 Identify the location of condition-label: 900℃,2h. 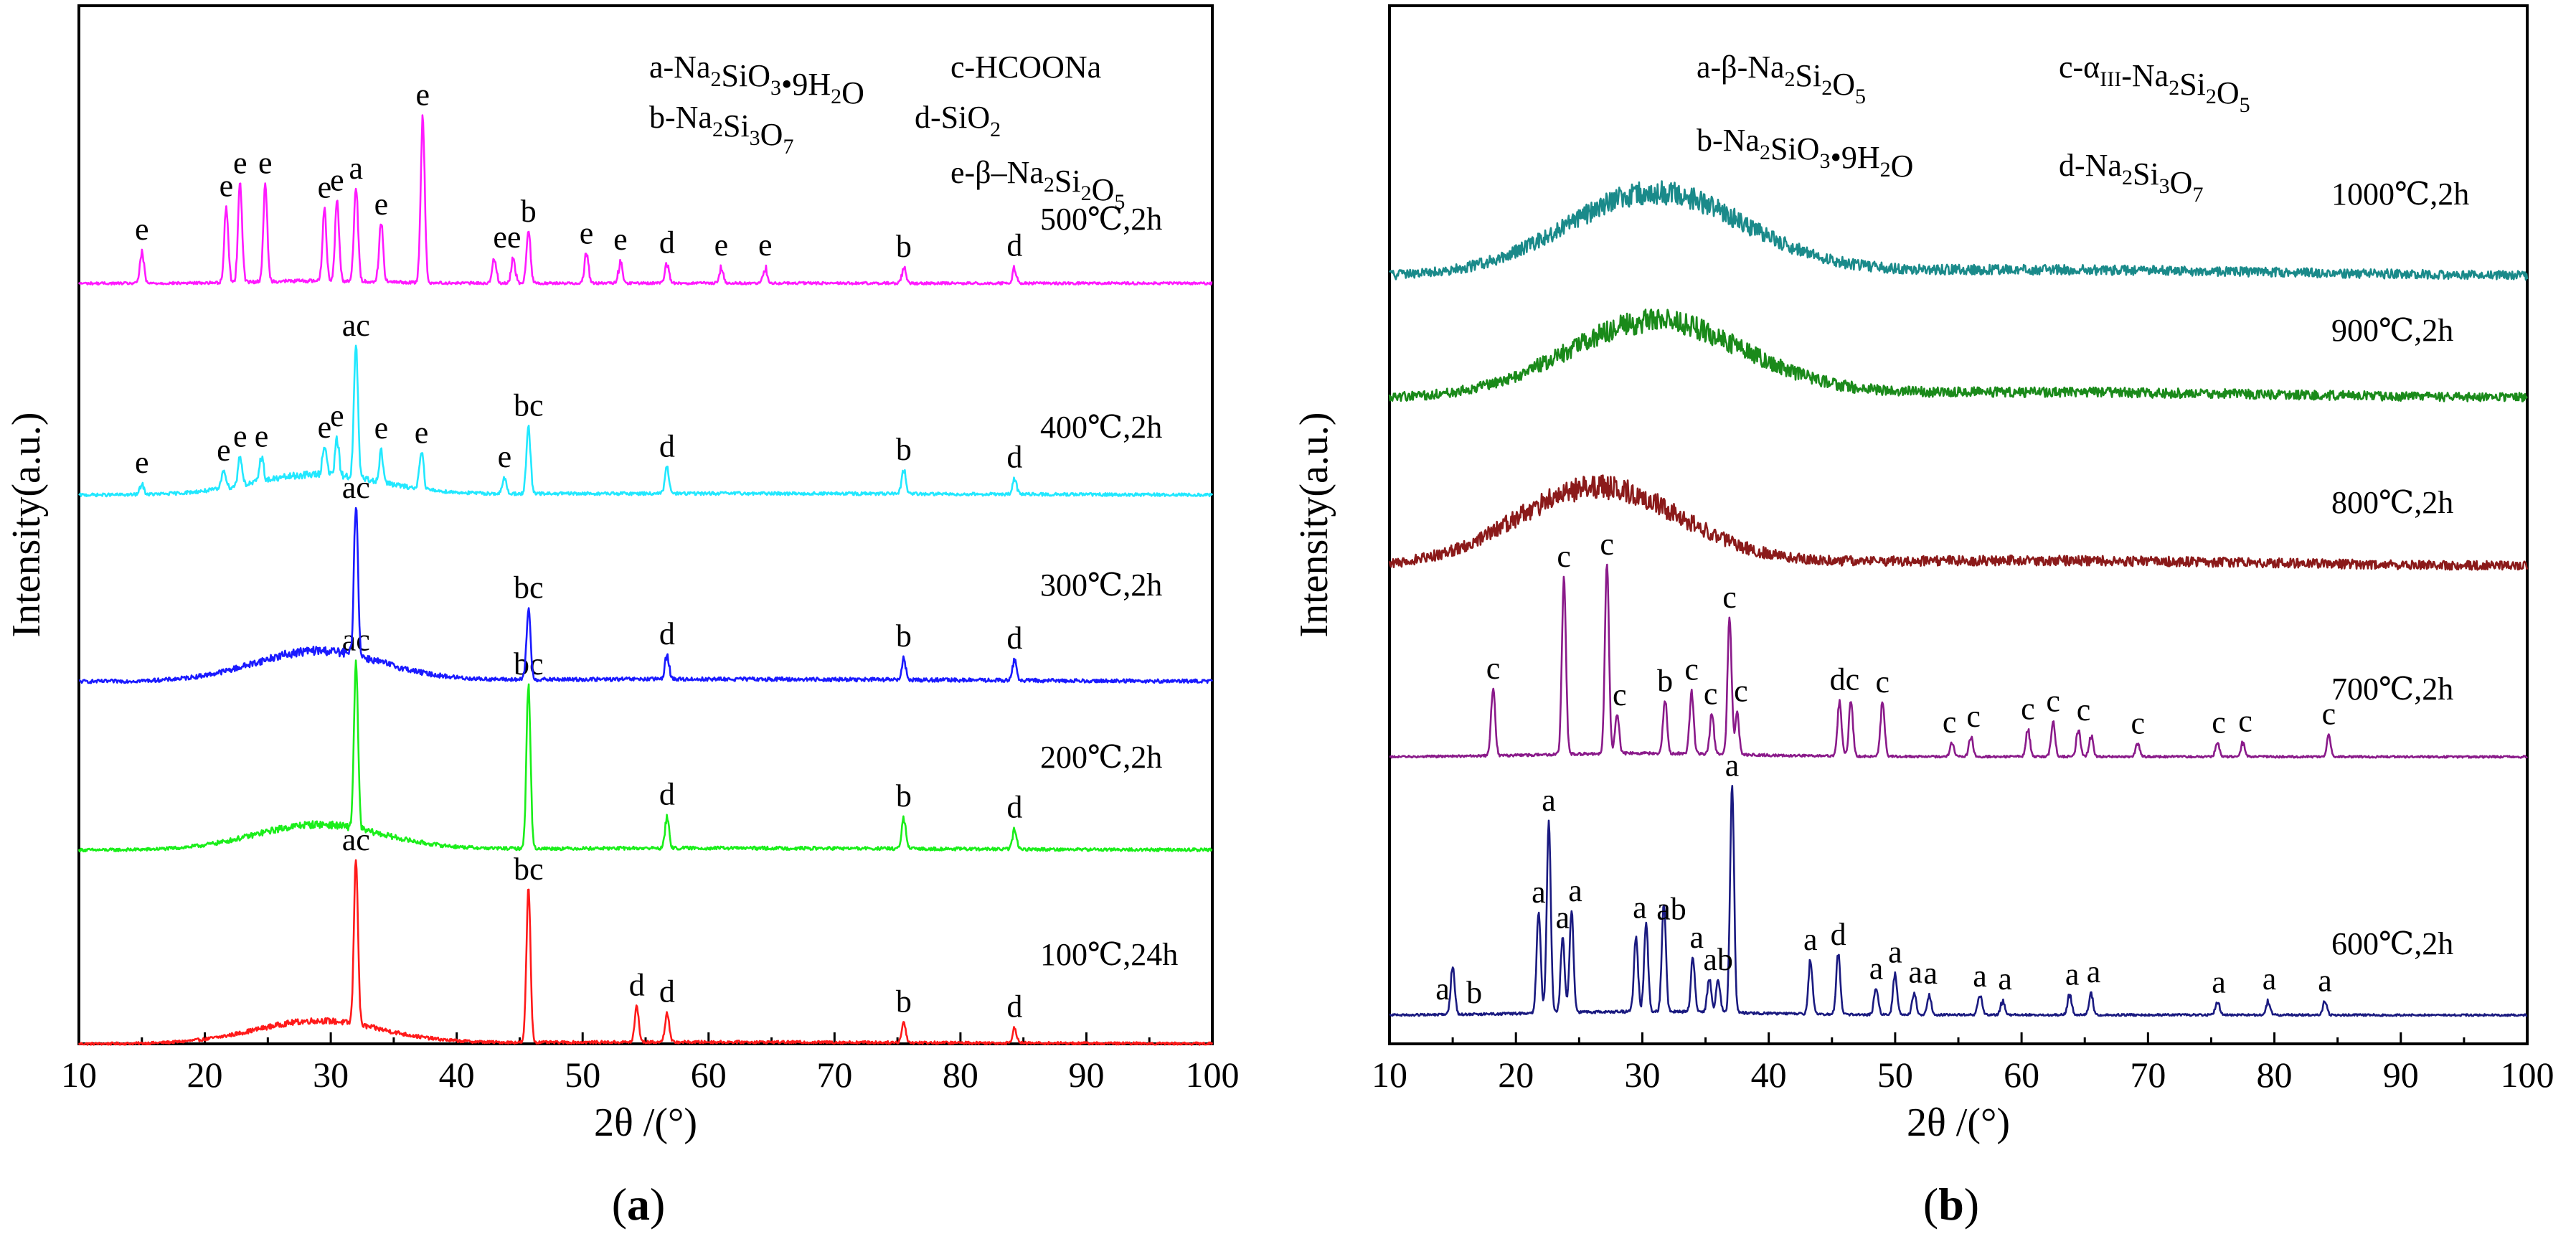
(2392, 330).